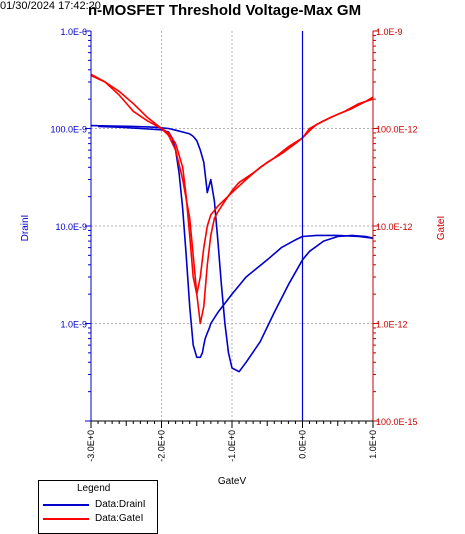 This screenshot has height=534, width=465. What do you see at coordinates (73, 325) in the screenshot?
I see `left-tick-label: 1.0E-9` at bounding box center [73, 325].